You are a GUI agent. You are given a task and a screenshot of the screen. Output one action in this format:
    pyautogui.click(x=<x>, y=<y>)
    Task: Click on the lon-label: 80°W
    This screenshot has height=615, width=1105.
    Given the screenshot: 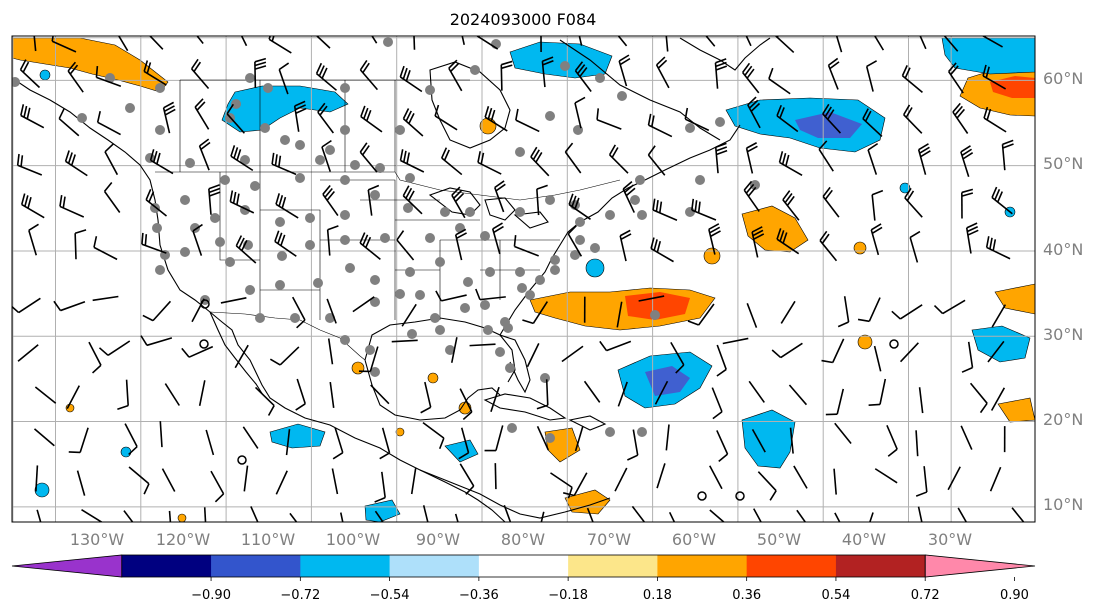 What is the action you would take?
    pyautogui.click(x=523, y=539)
    